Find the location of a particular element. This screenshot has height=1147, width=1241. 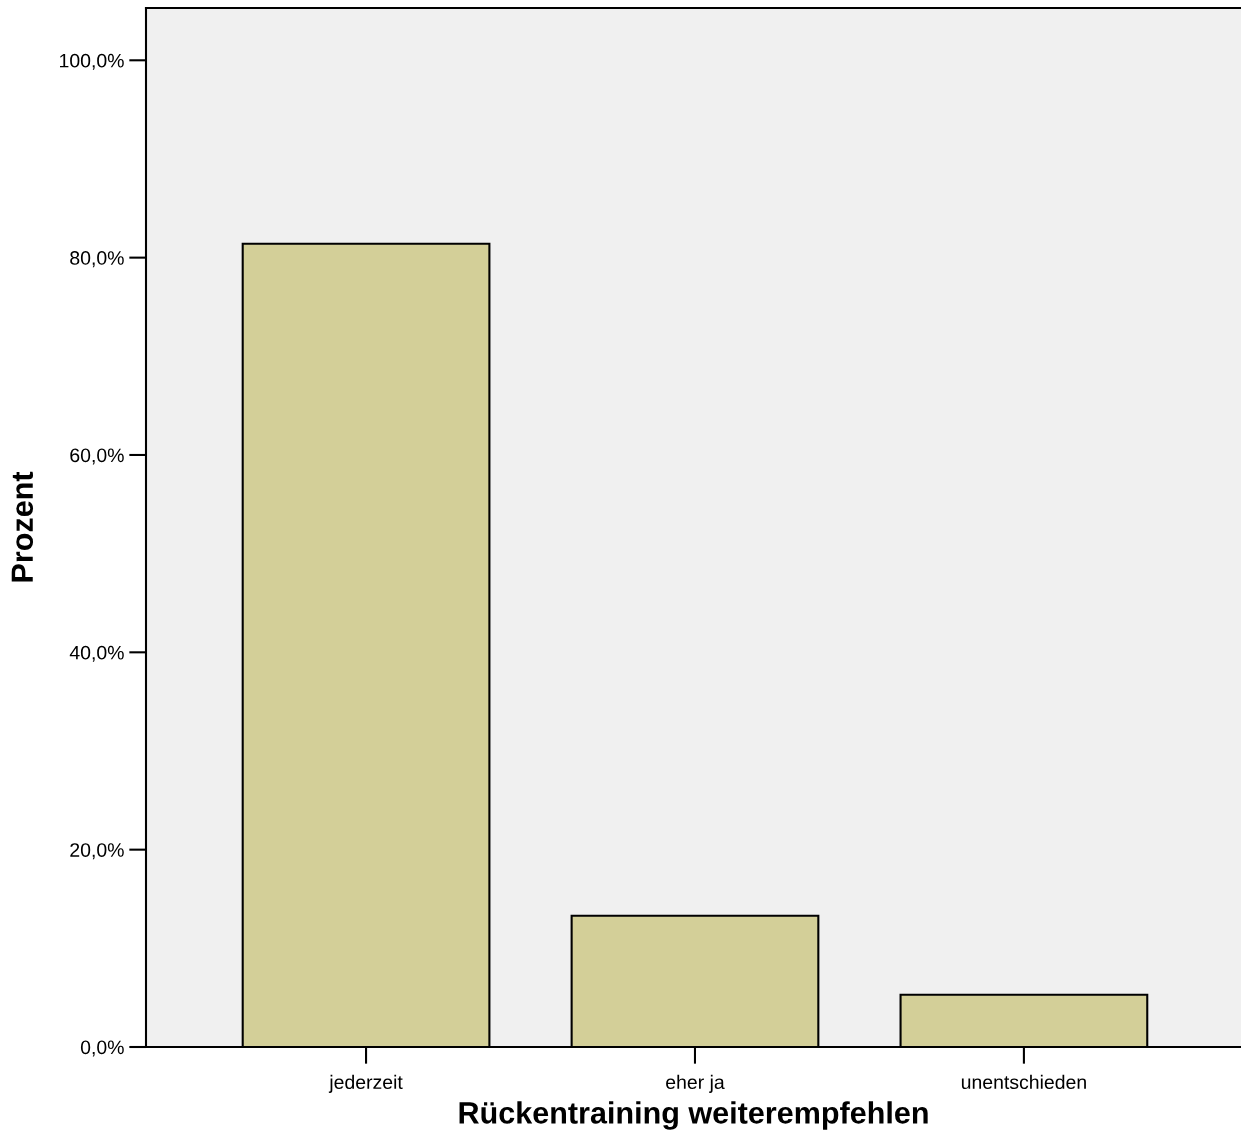

y-axis-title: Prozent is located at coordinates (22, 526).